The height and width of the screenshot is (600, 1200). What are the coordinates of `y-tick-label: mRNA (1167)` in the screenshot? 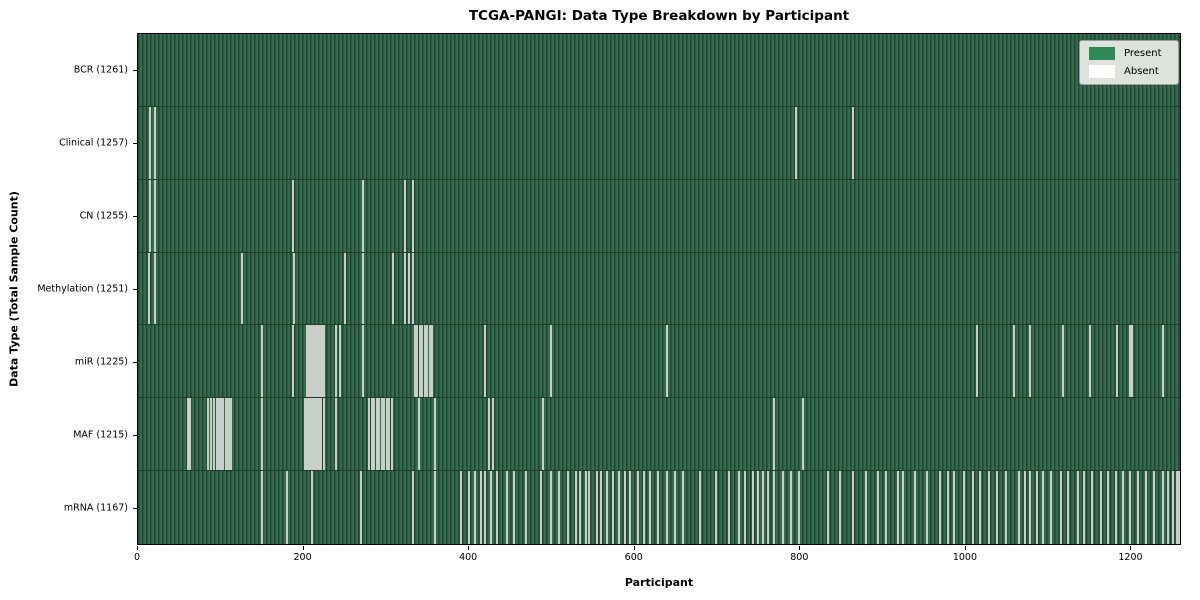 It's located at (95, 508).